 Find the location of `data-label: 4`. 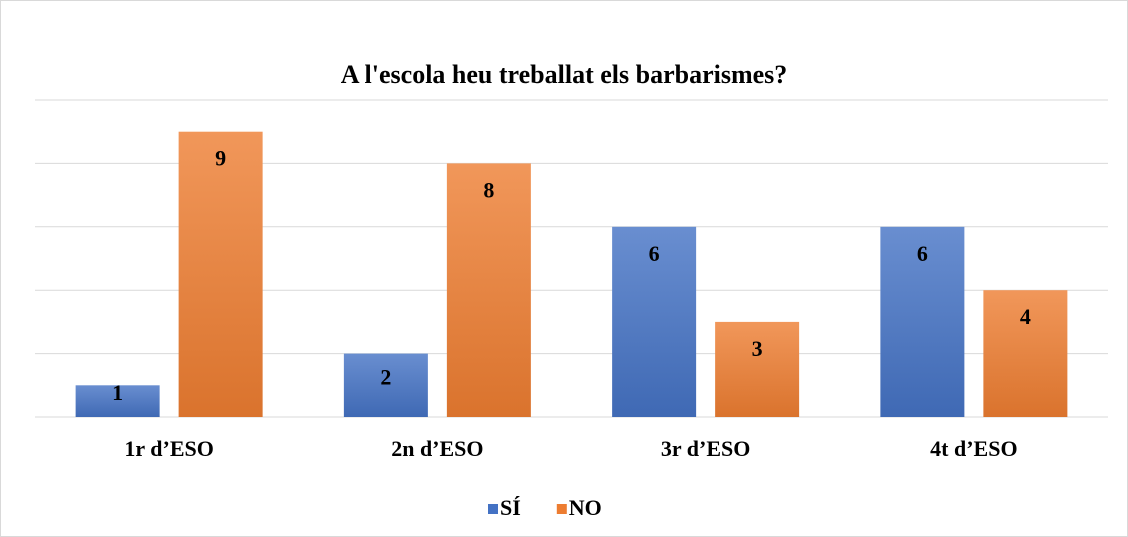

data-label: 4 is located at coordinates (1025, 316).